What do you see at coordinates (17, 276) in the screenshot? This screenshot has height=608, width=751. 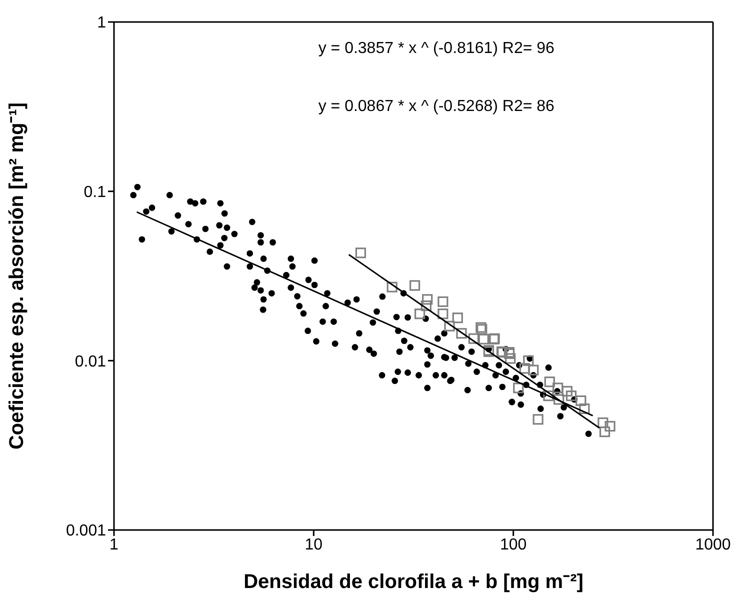 I see `y-axis-title: Coeficiente esp. absorción [m² mg⁻¹]` at bounding box center [17, 276].